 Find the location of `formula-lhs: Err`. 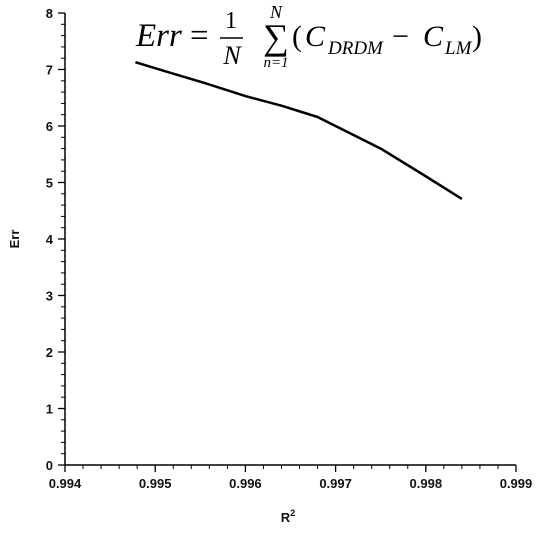

formula-lhs: Err is located at coordinates (158, 36).